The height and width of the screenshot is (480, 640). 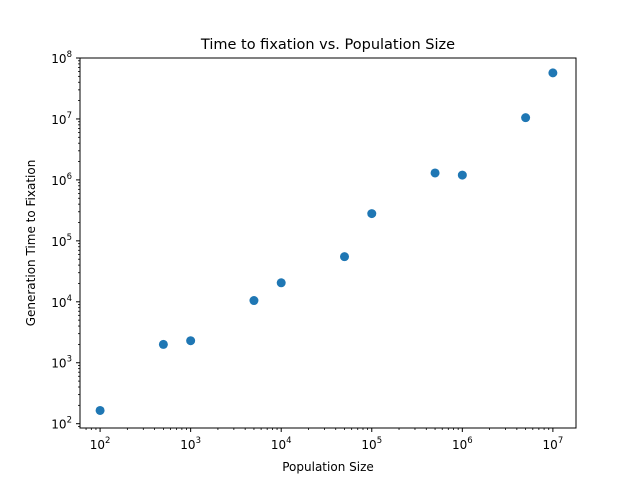 What do you see at coordinates (61, 119) in the screenshot?
I see `y-tick-label: 10⁷` at bounding box center [61, 119].